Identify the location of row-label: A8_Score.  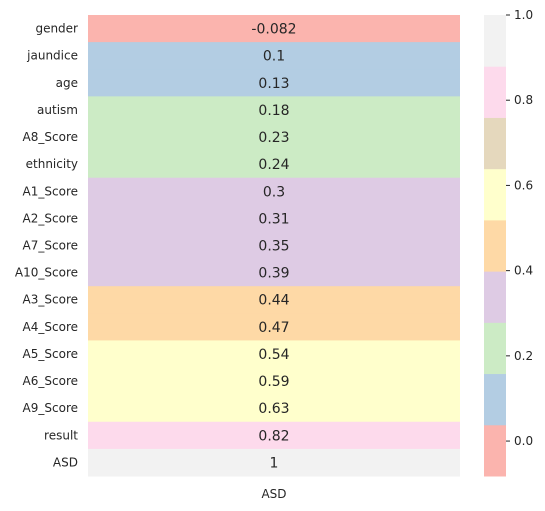
(50, 137).